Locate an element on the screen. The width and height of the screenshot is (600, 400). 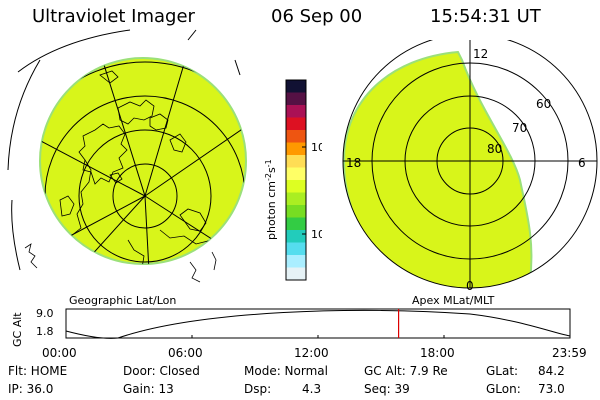
orbit-x-label-1800: 18:00 is located at coordinates (437, 353).